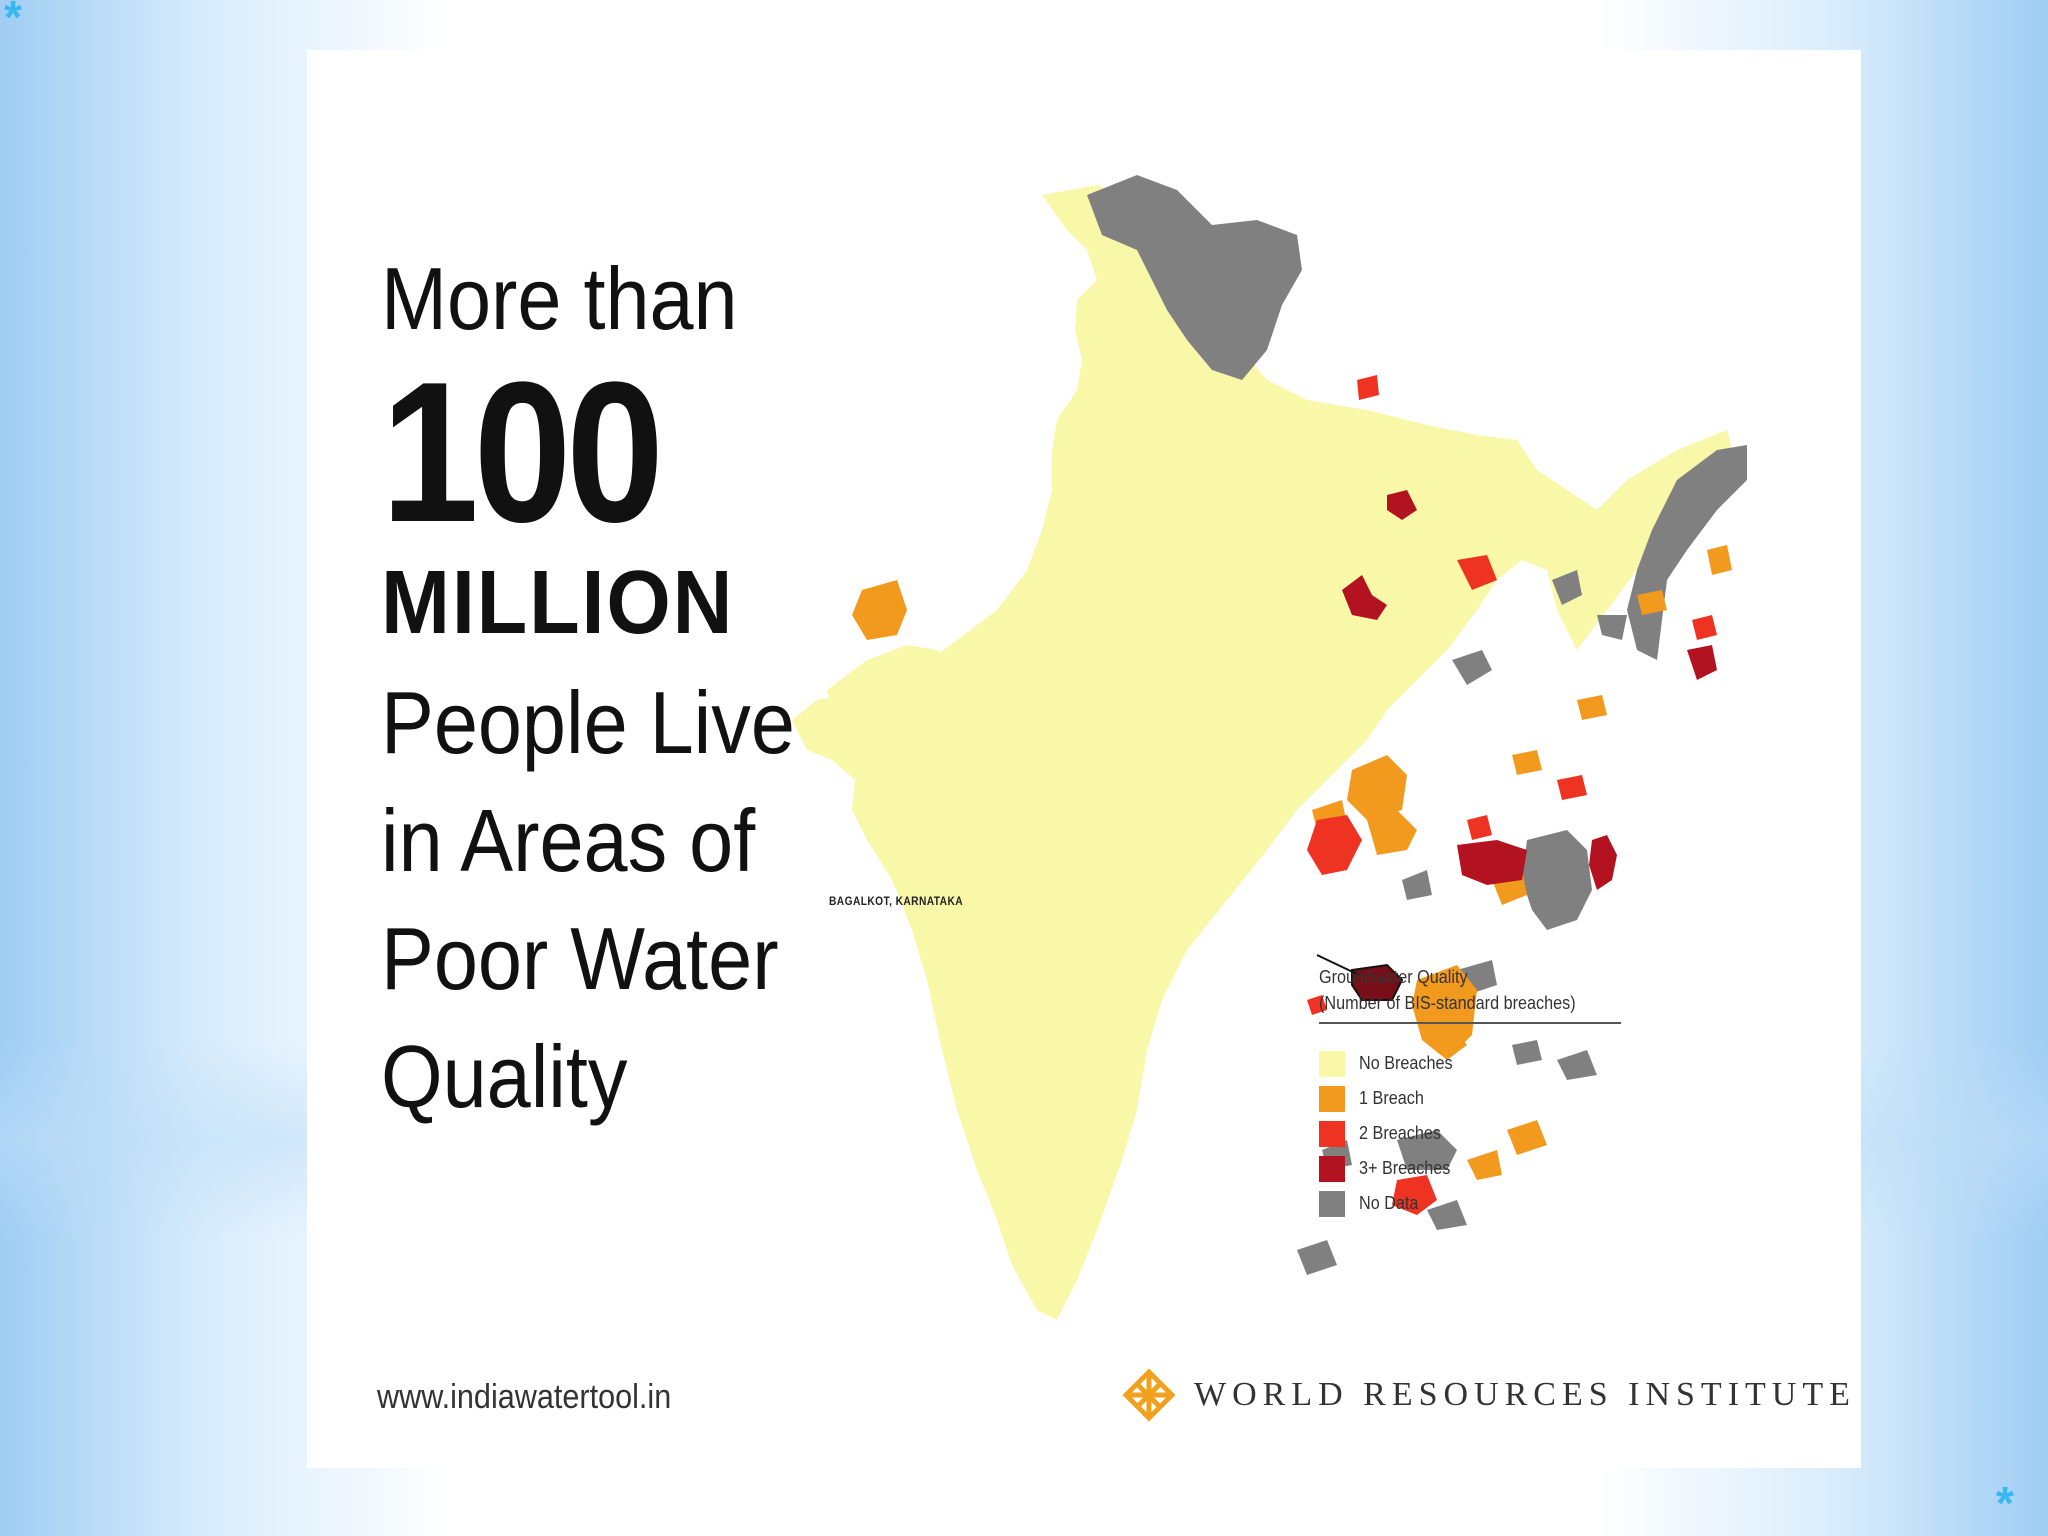 The width and height of the screenshot is (2048, 1536). I want to click on headline-line-6: Poor Water, so click(580, 958).